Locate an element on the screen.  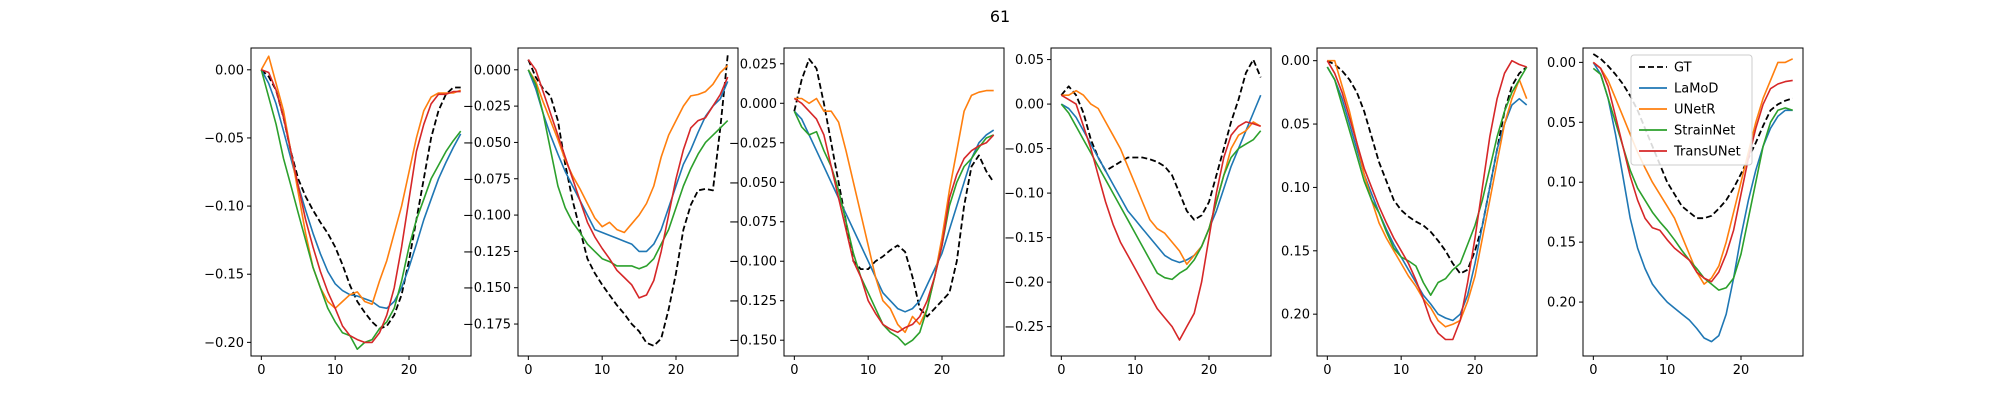
y-tick-label: −0.25 is located at coordinates (1024, 327).